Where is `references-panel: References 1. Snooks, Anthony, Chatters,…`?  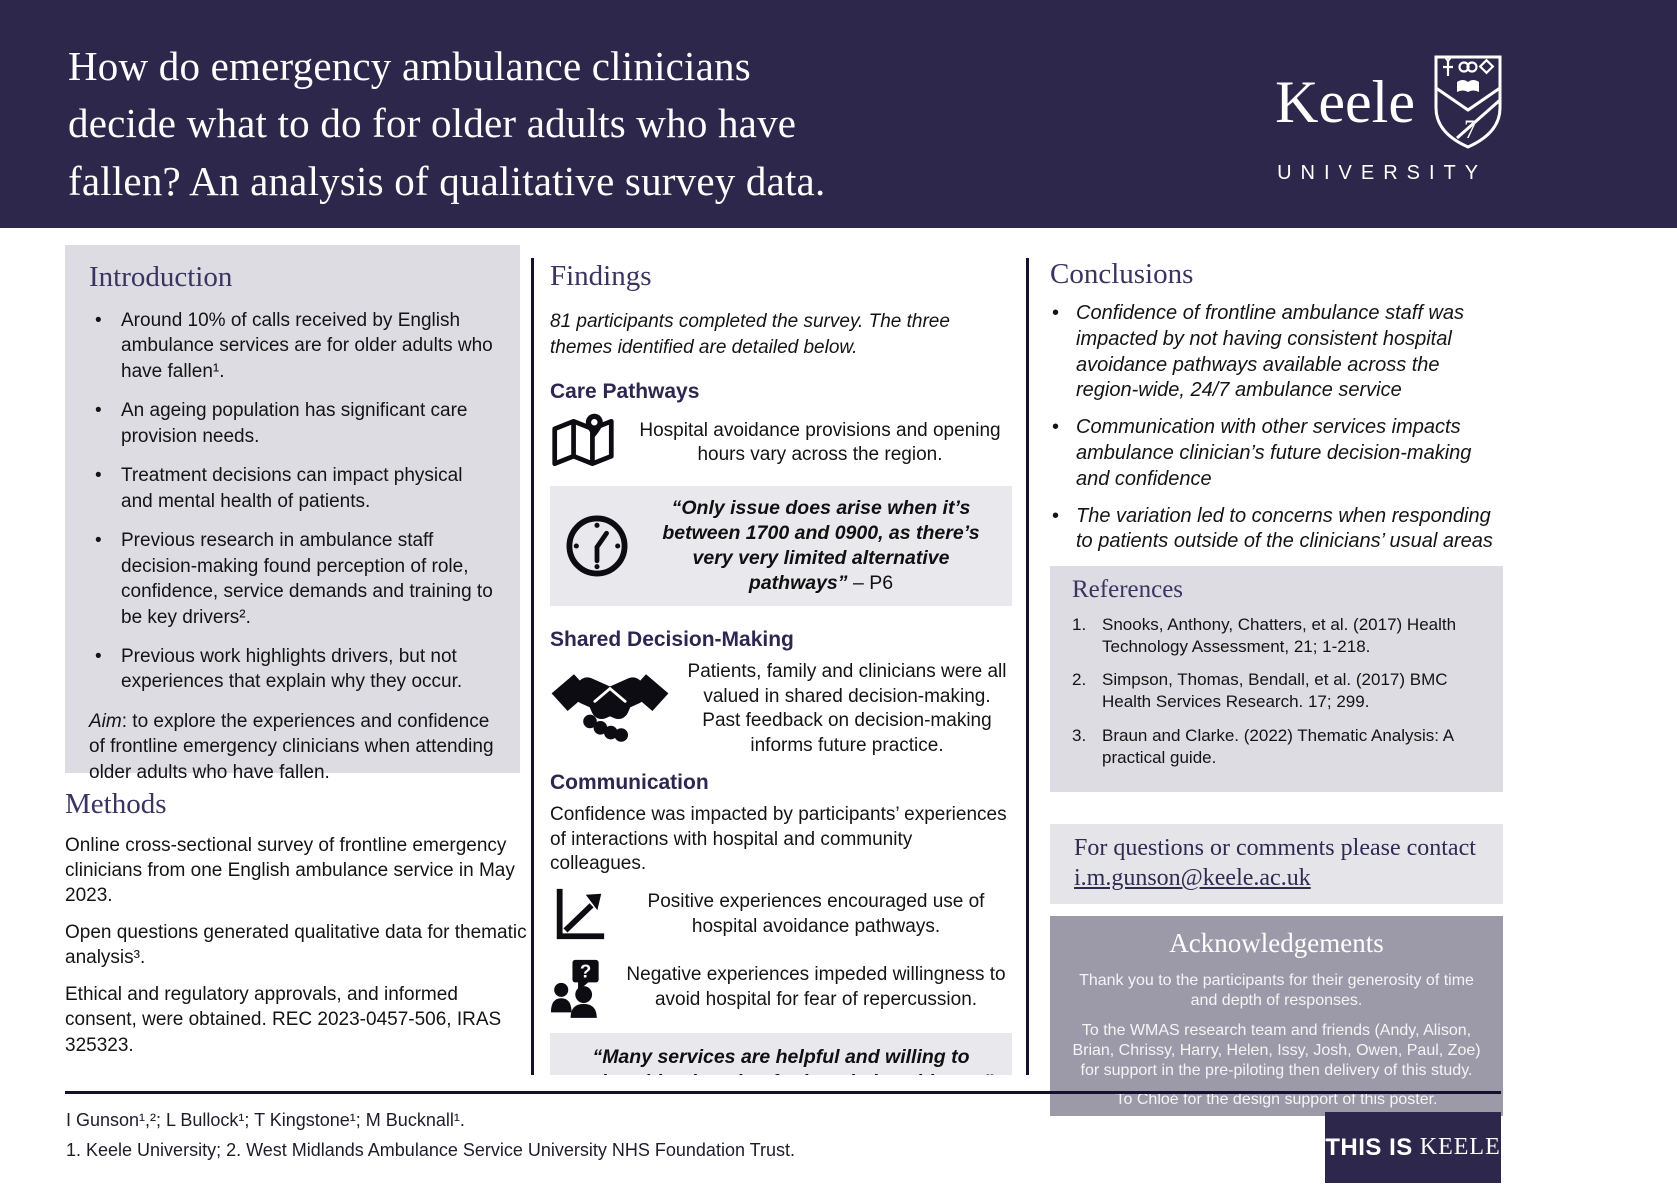 references-panel: References 1. Snooks, Anthony, Chatters,… is located at coordinates (1276, 679).